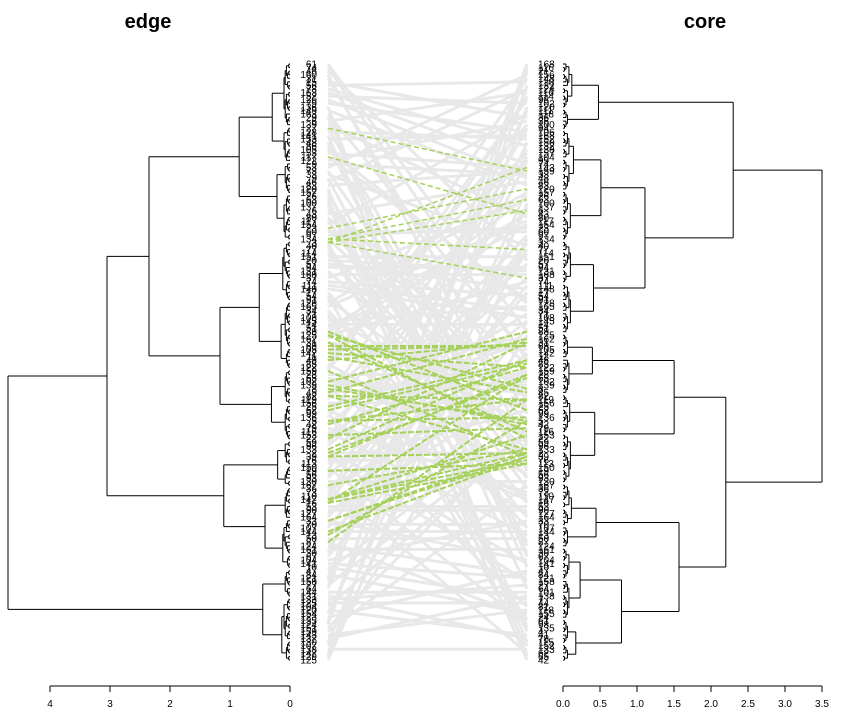  Describe the element at coordinates (637, 704) in the screenshot. I see `right-axis-tick-label: 1.0` at that location.